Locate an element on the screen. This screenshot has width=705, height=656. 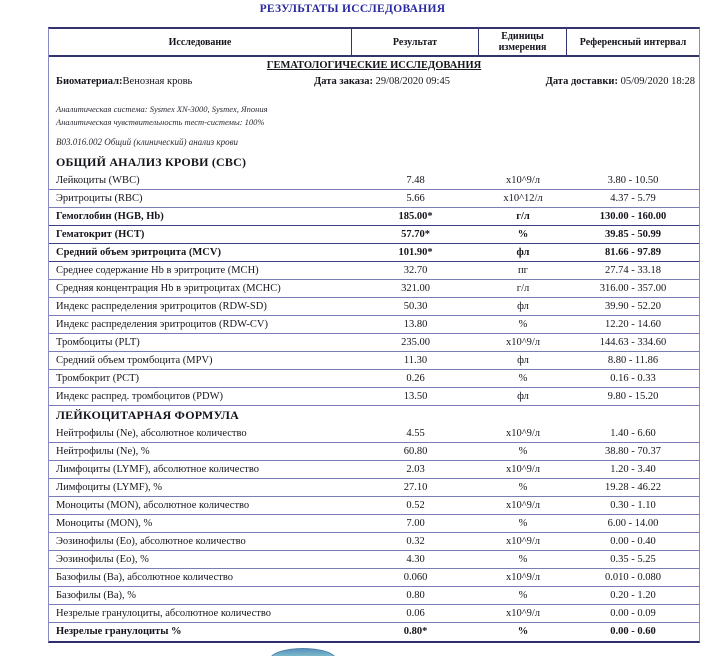
column-header-units: Единицы измерения is located at coordinates (523, 42).